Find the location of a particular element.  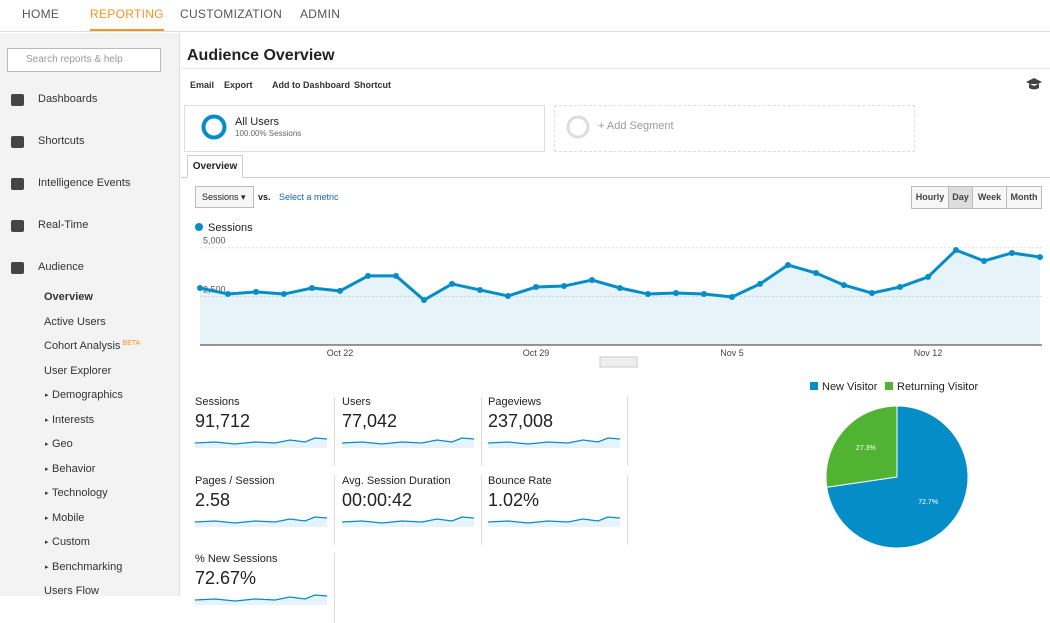

audience-item: Overview is located at coordinates (68, 297).